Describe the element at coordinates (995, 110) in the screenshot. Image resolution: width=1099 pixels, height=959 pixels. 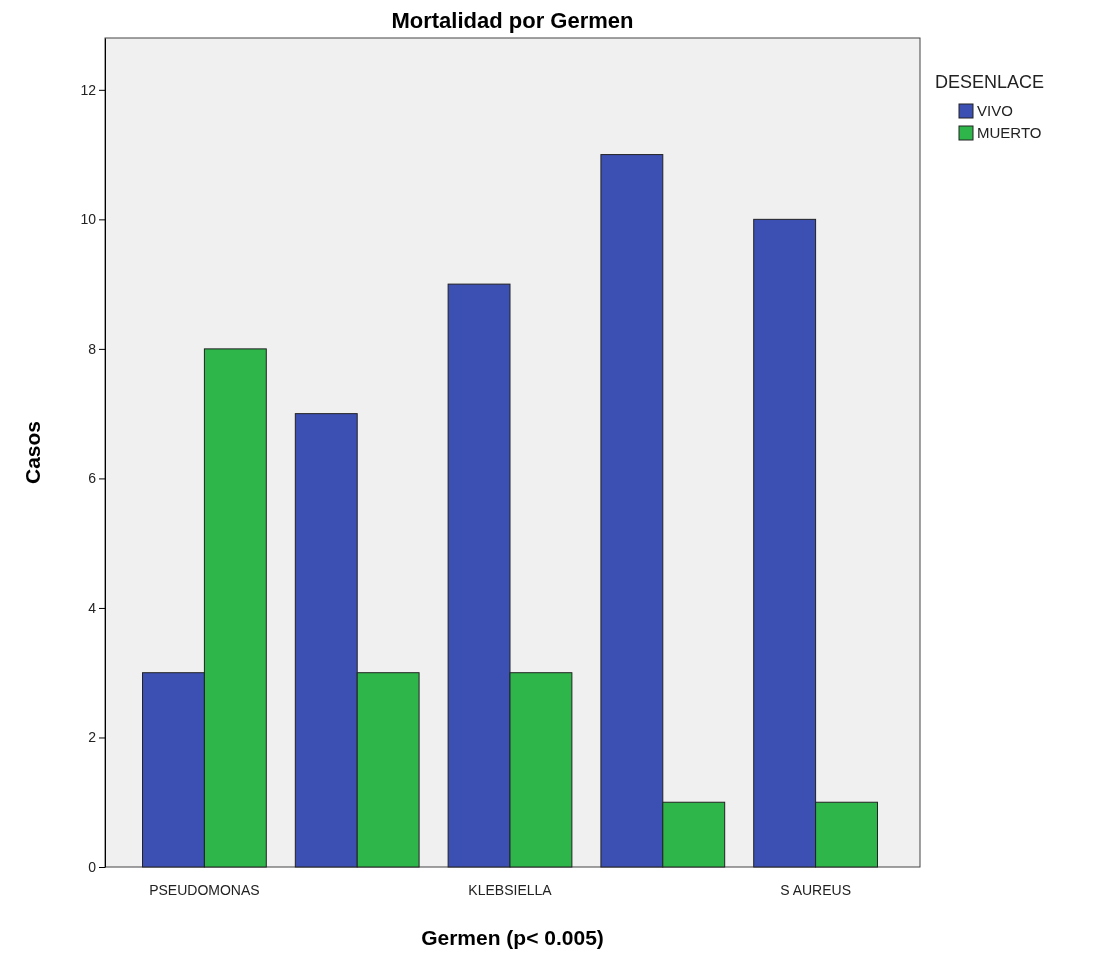
I see `legend-label: VIVO` at that location.